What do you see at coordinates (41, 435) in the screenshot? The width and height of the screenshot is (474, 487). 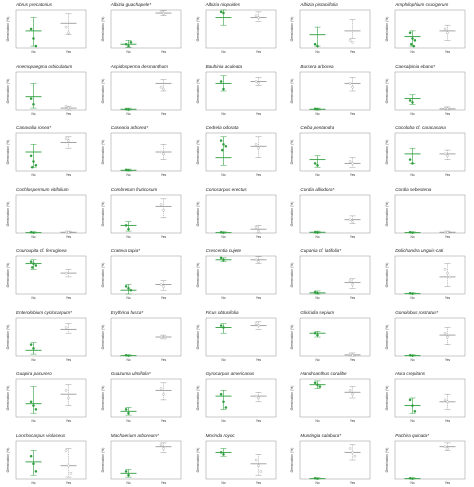 I see `panel-title: Lonchocarpus violaceus` at bounding box center [41, 435].